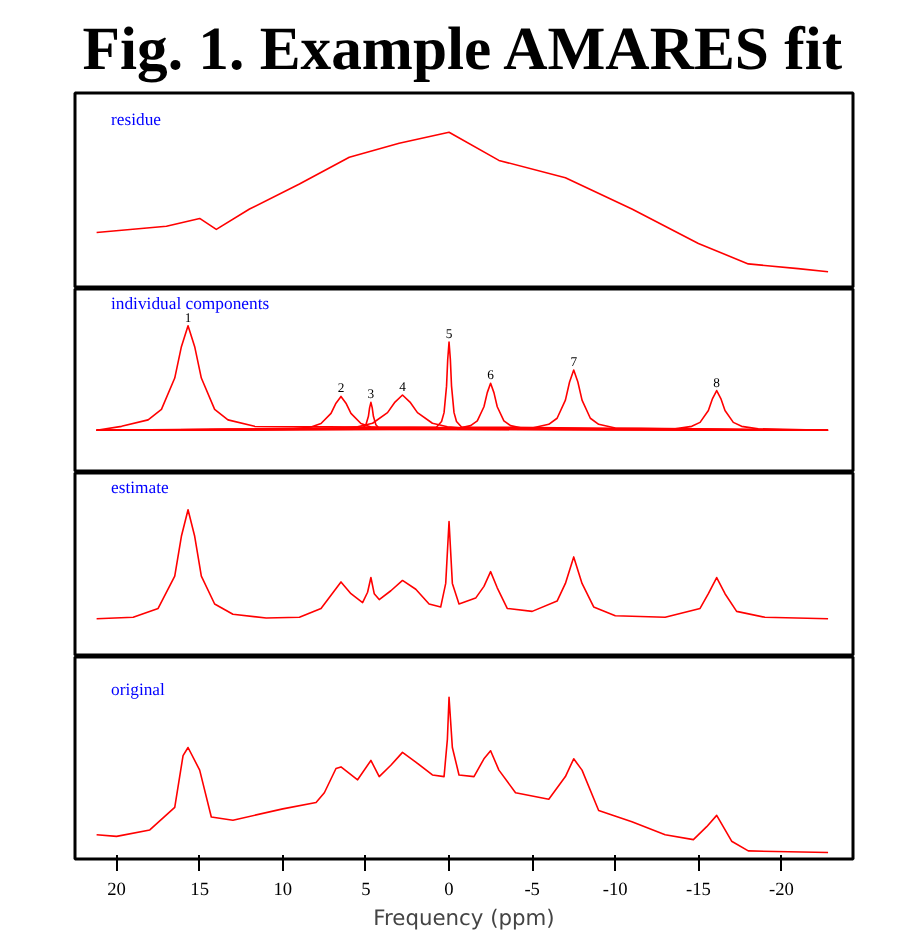 The width and height of the screenshot is (918, 940). I want to click on x-tick-label: -15, so click(698, 891).